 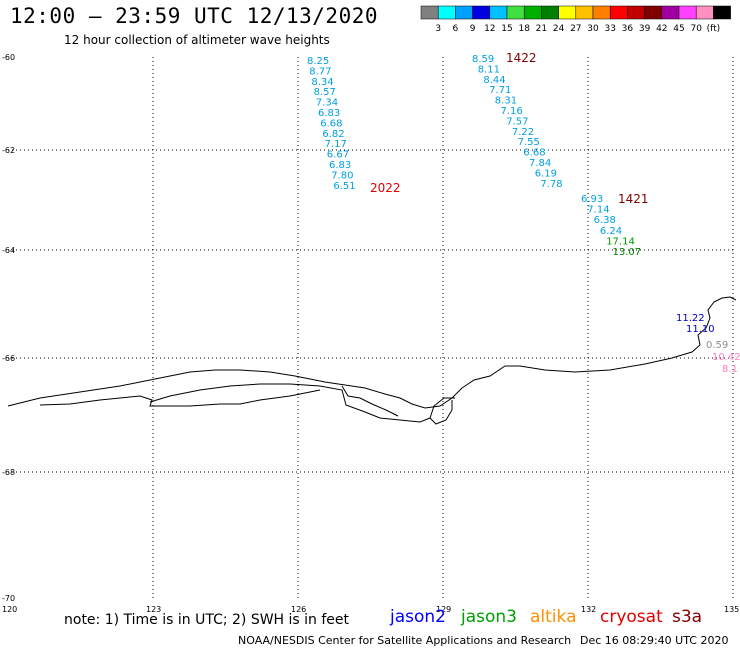 What do you see at coordinates (489, 69) in the screenshot?
I see `wave-height-value: 8.11` at bounding box center [489, 69].